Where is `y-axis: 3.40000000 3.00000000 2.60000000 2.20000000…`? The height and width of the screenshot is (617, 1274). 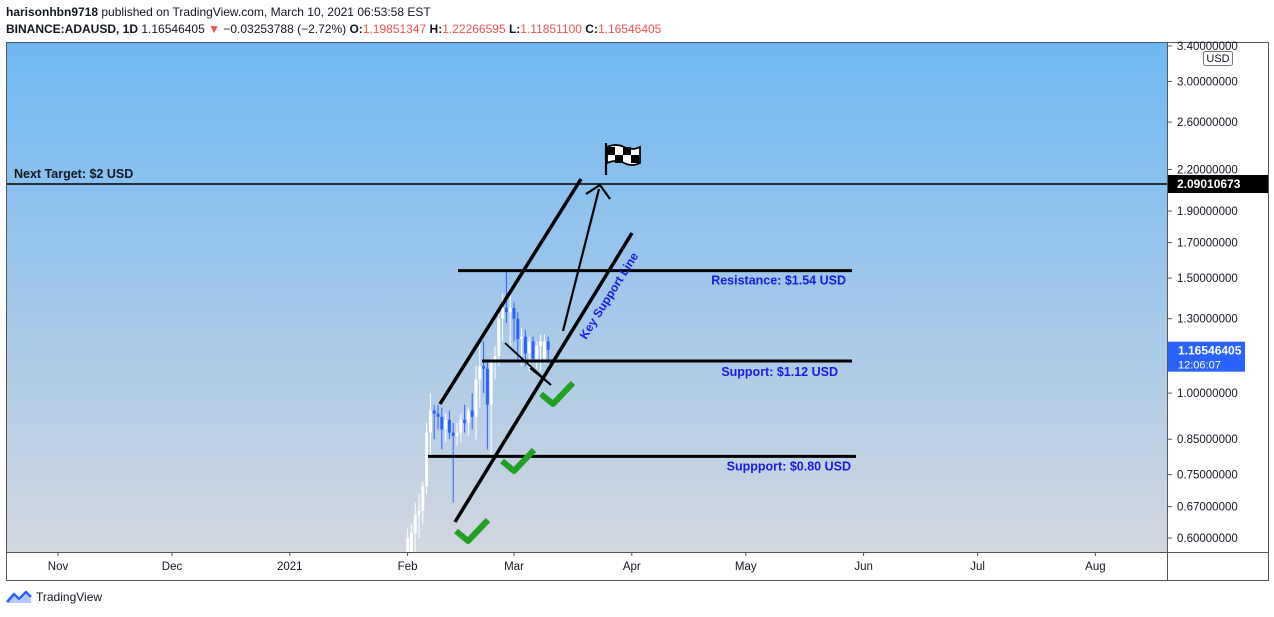 y-axis: 3.40000000 3.00000000 2.60000000 2.20000000… is located at coordinates (1202, 293).